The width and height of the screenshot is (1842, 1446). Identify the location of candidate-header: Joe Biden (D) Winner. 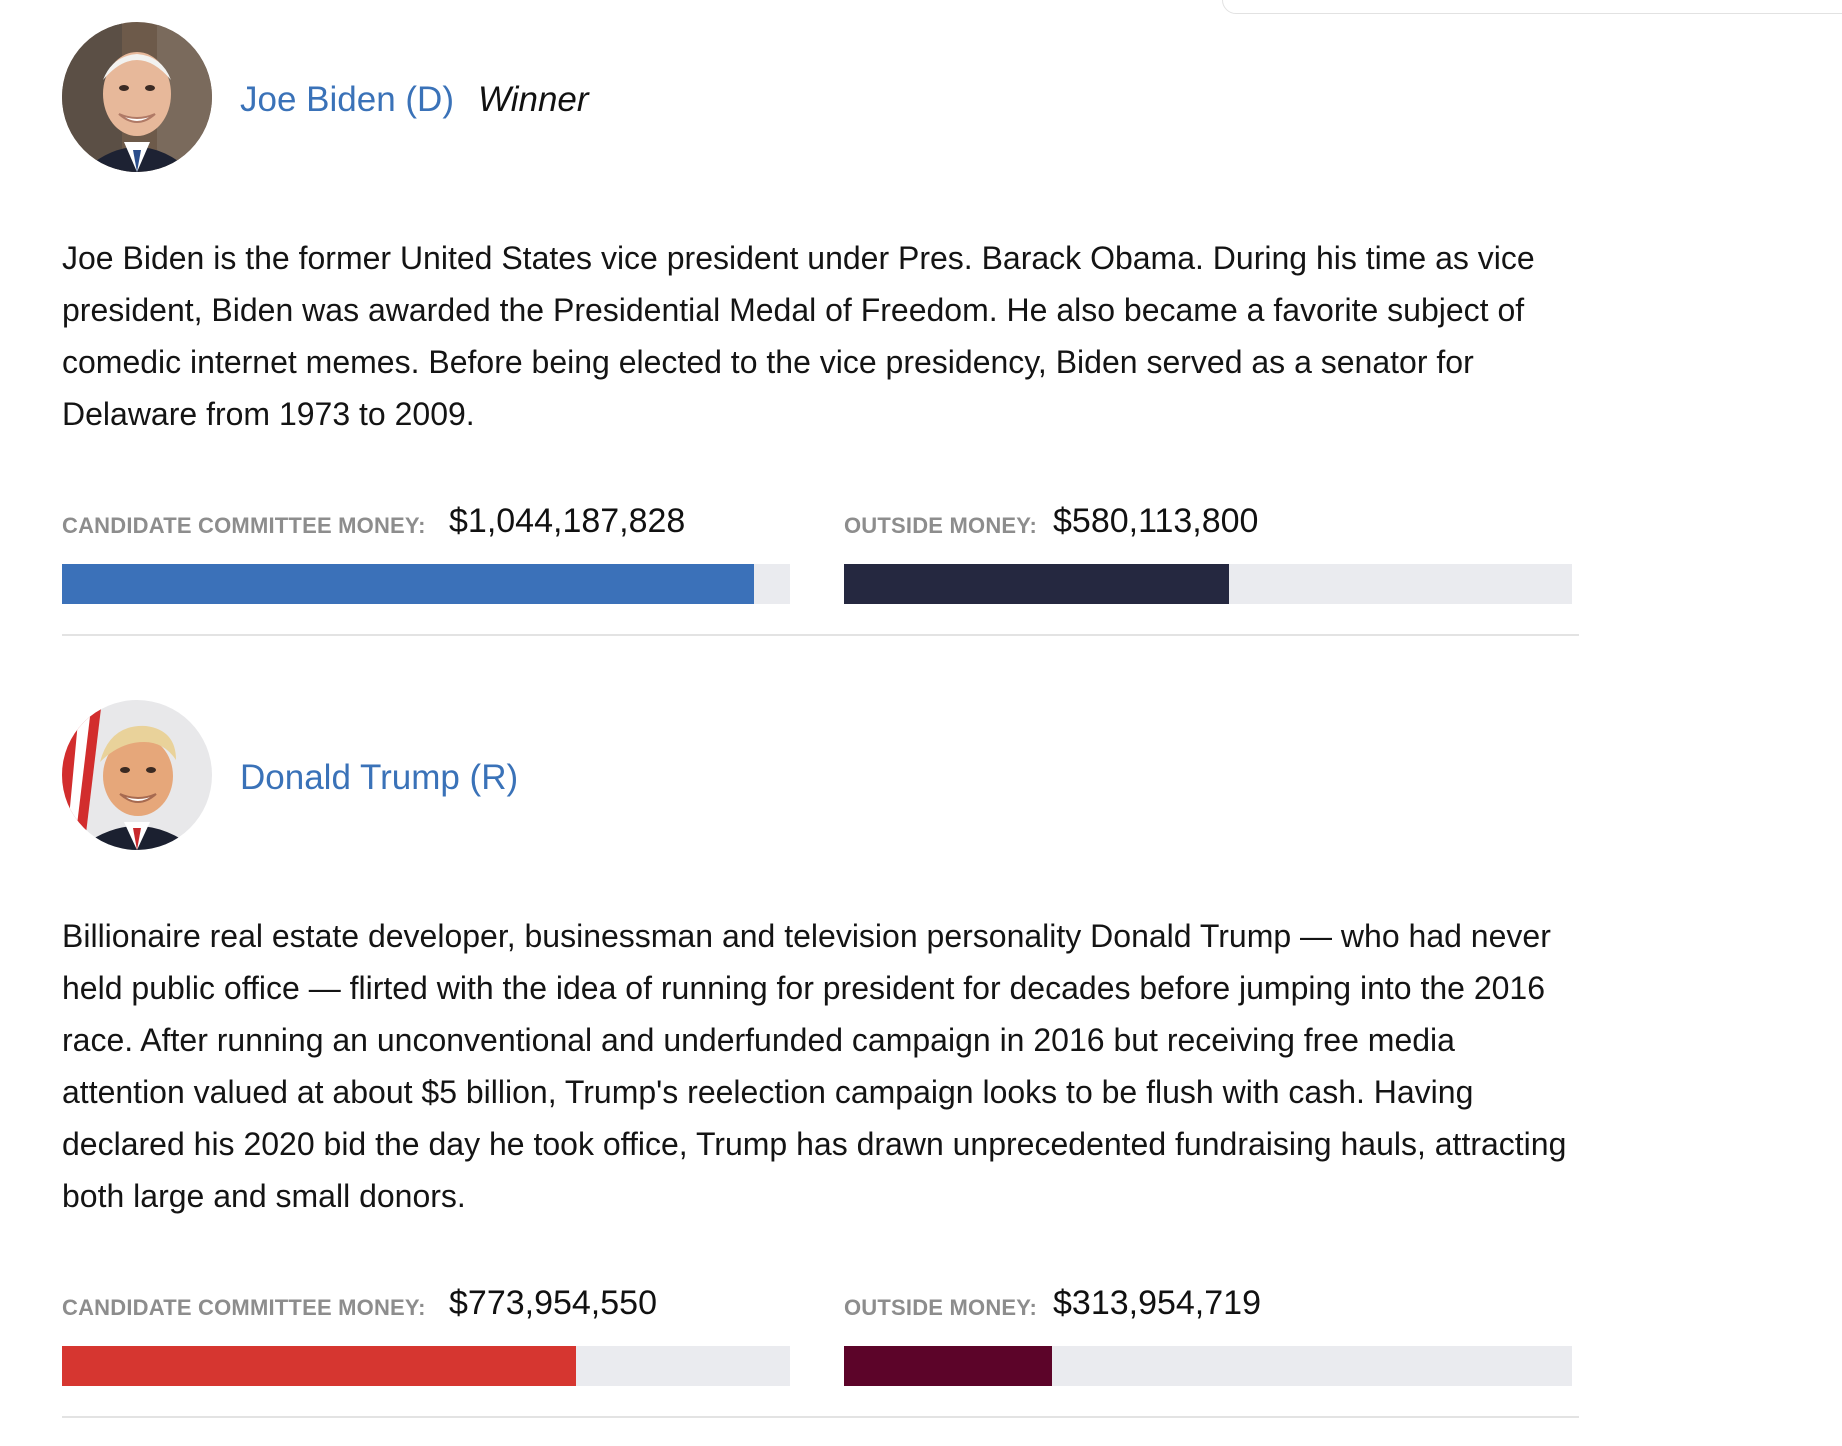
(820, 98).